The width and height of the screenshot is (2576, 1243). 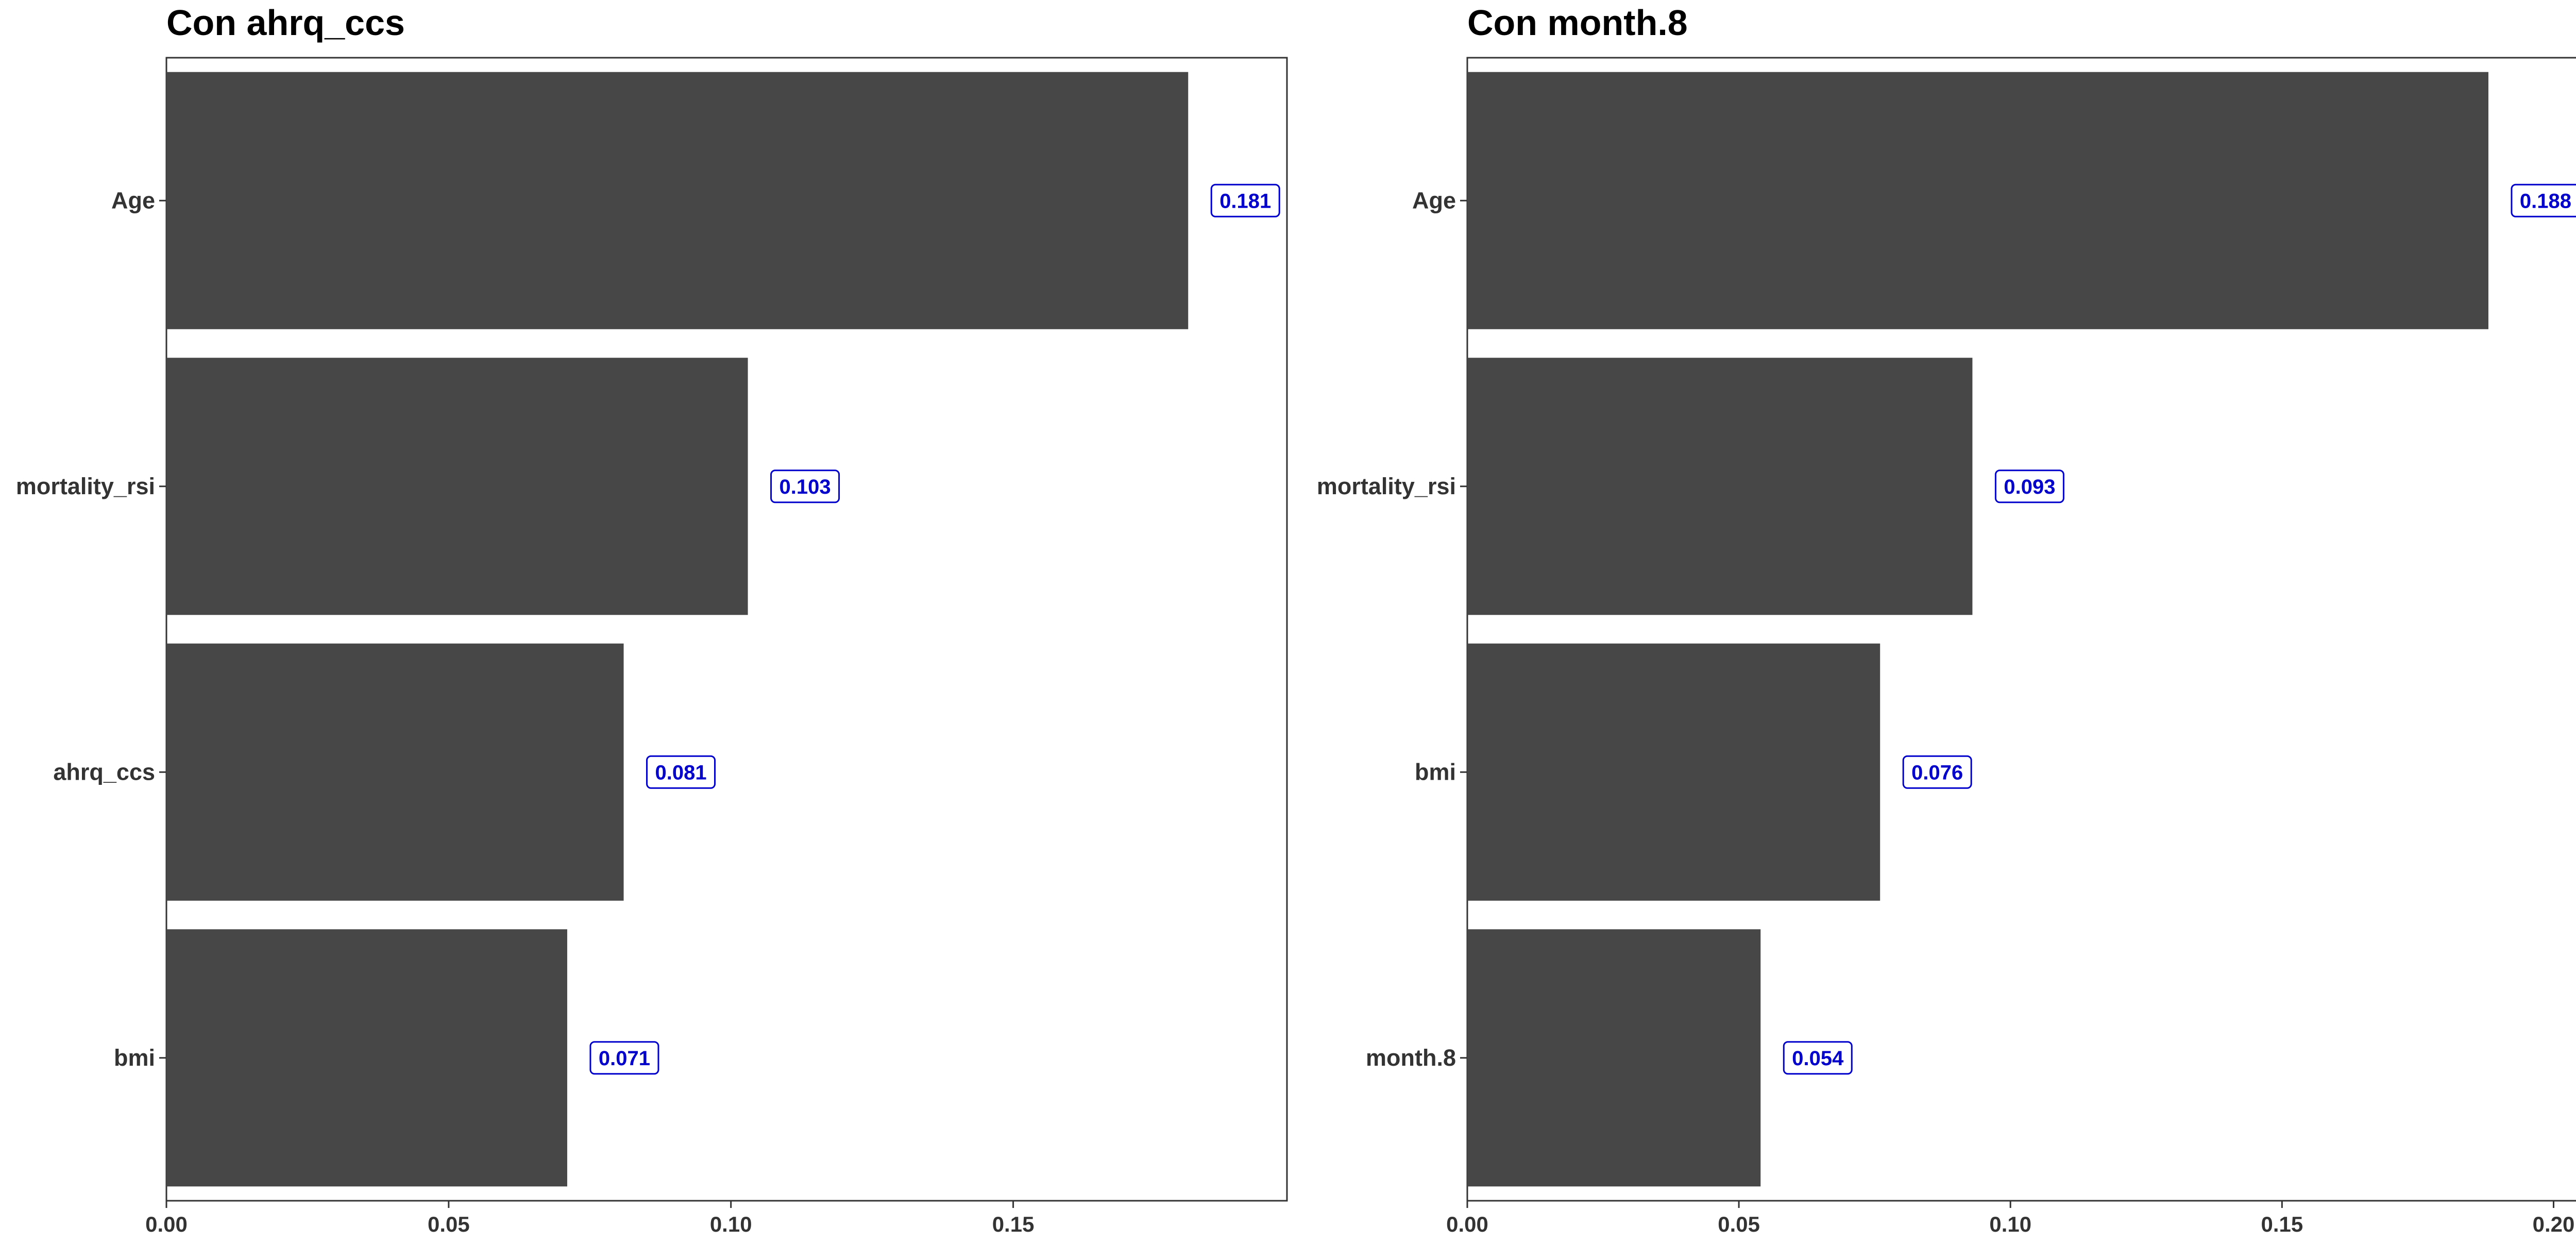 What do you see at coordinates (286, 23) in the screenshot?
I see `chart-title: Con ahrq_ccs` at bounding box center [286, 23].